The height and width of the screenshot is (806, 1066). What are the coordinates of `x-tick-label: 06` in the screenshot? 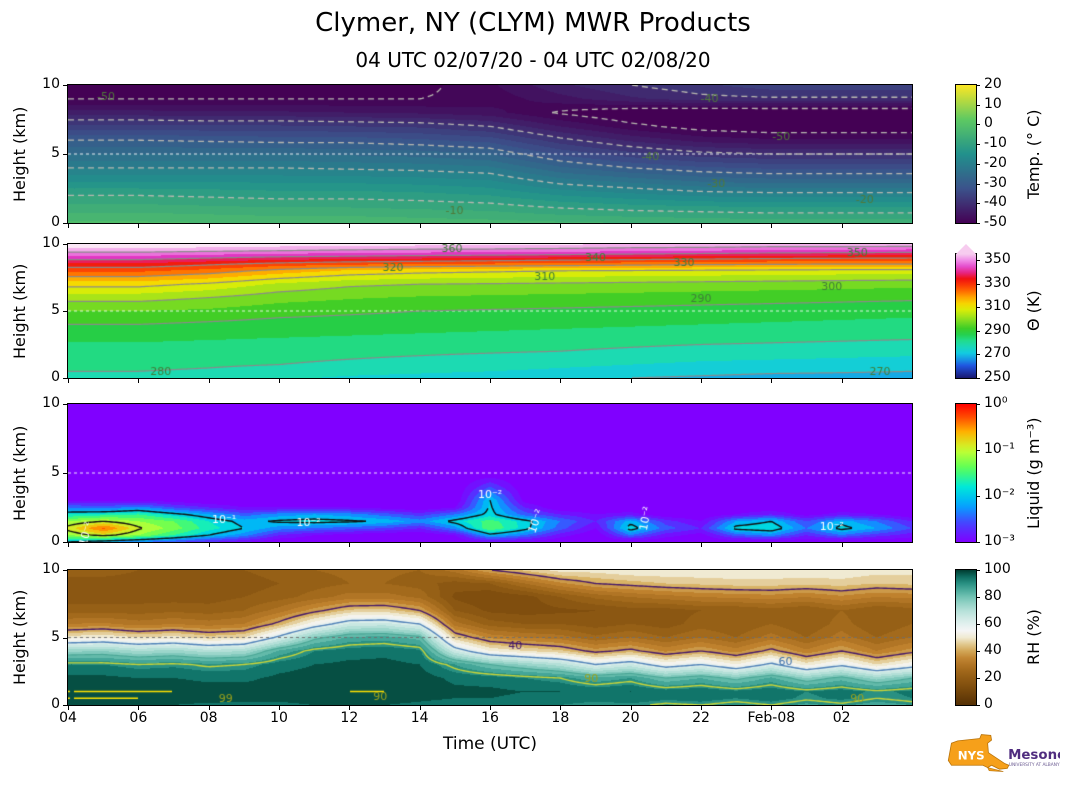 It's located at (138, 718).